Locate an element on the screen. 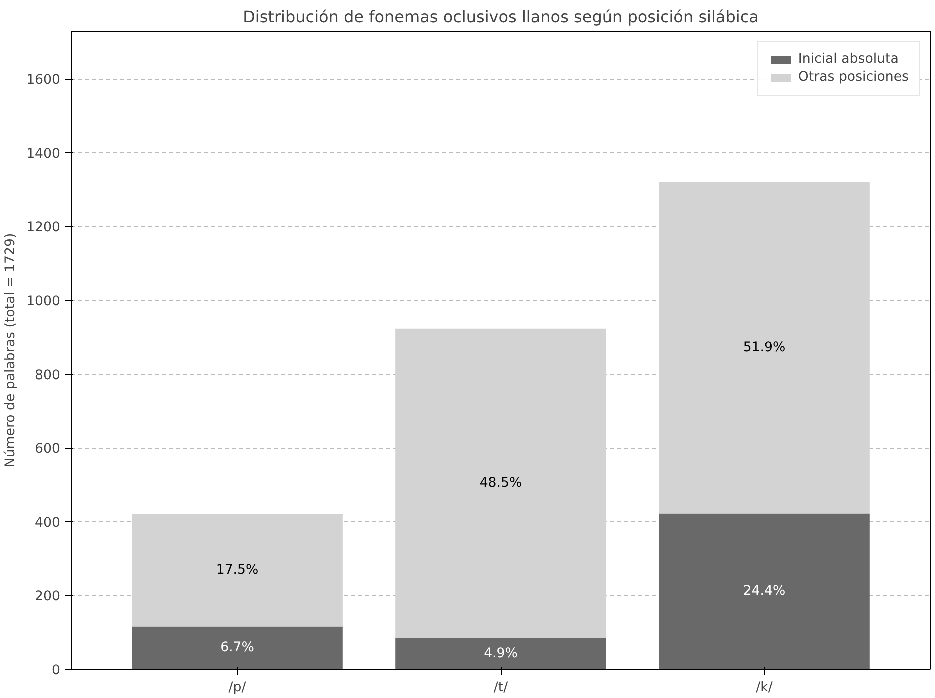 The height and width of the screenshot is (698, 935). y-tick-label: 0 is located at coordinates (56, 671).